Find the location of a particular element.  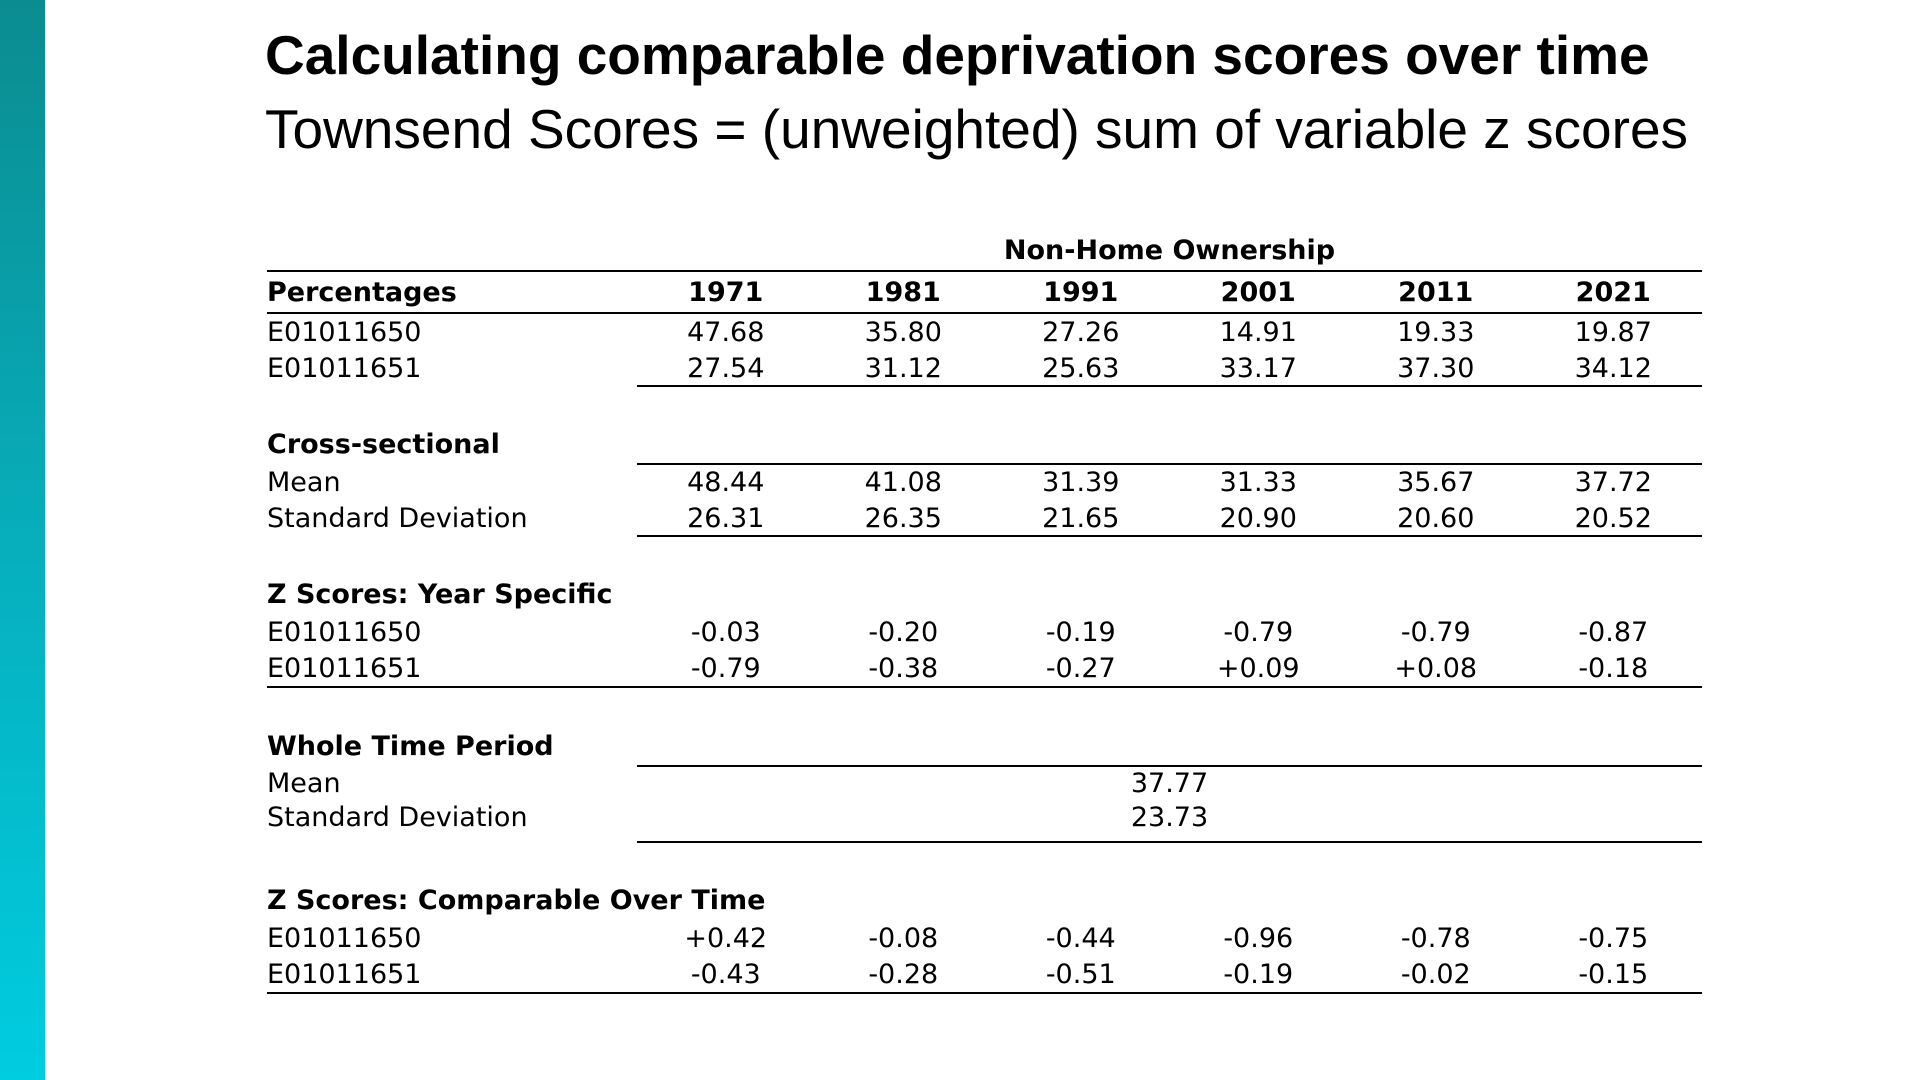

section-label: Z Scores: Year Specific is located at coordinates (440, 594).